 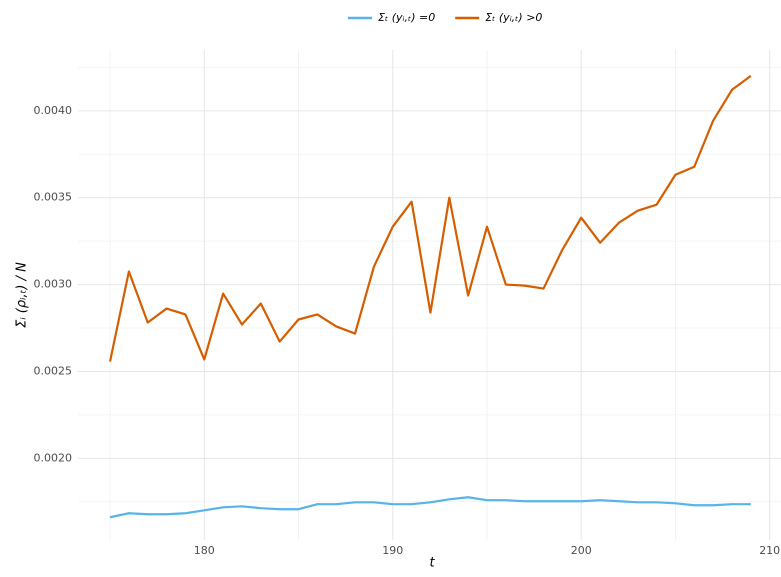 I want to click on x-tick-label: 200, so click(x=581, y=550).